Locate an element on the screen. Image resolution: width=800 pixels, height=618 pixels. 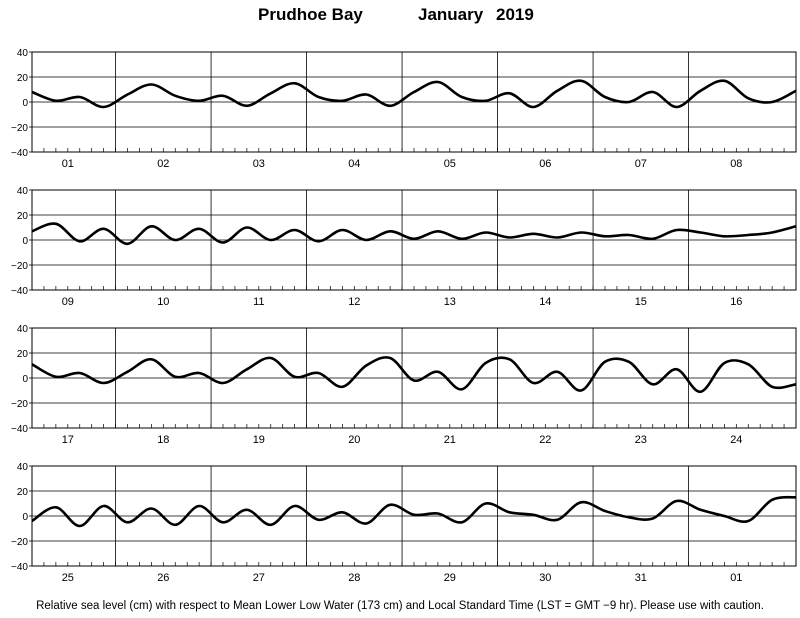
day-label: 16 is located at coordinates (736, 302).